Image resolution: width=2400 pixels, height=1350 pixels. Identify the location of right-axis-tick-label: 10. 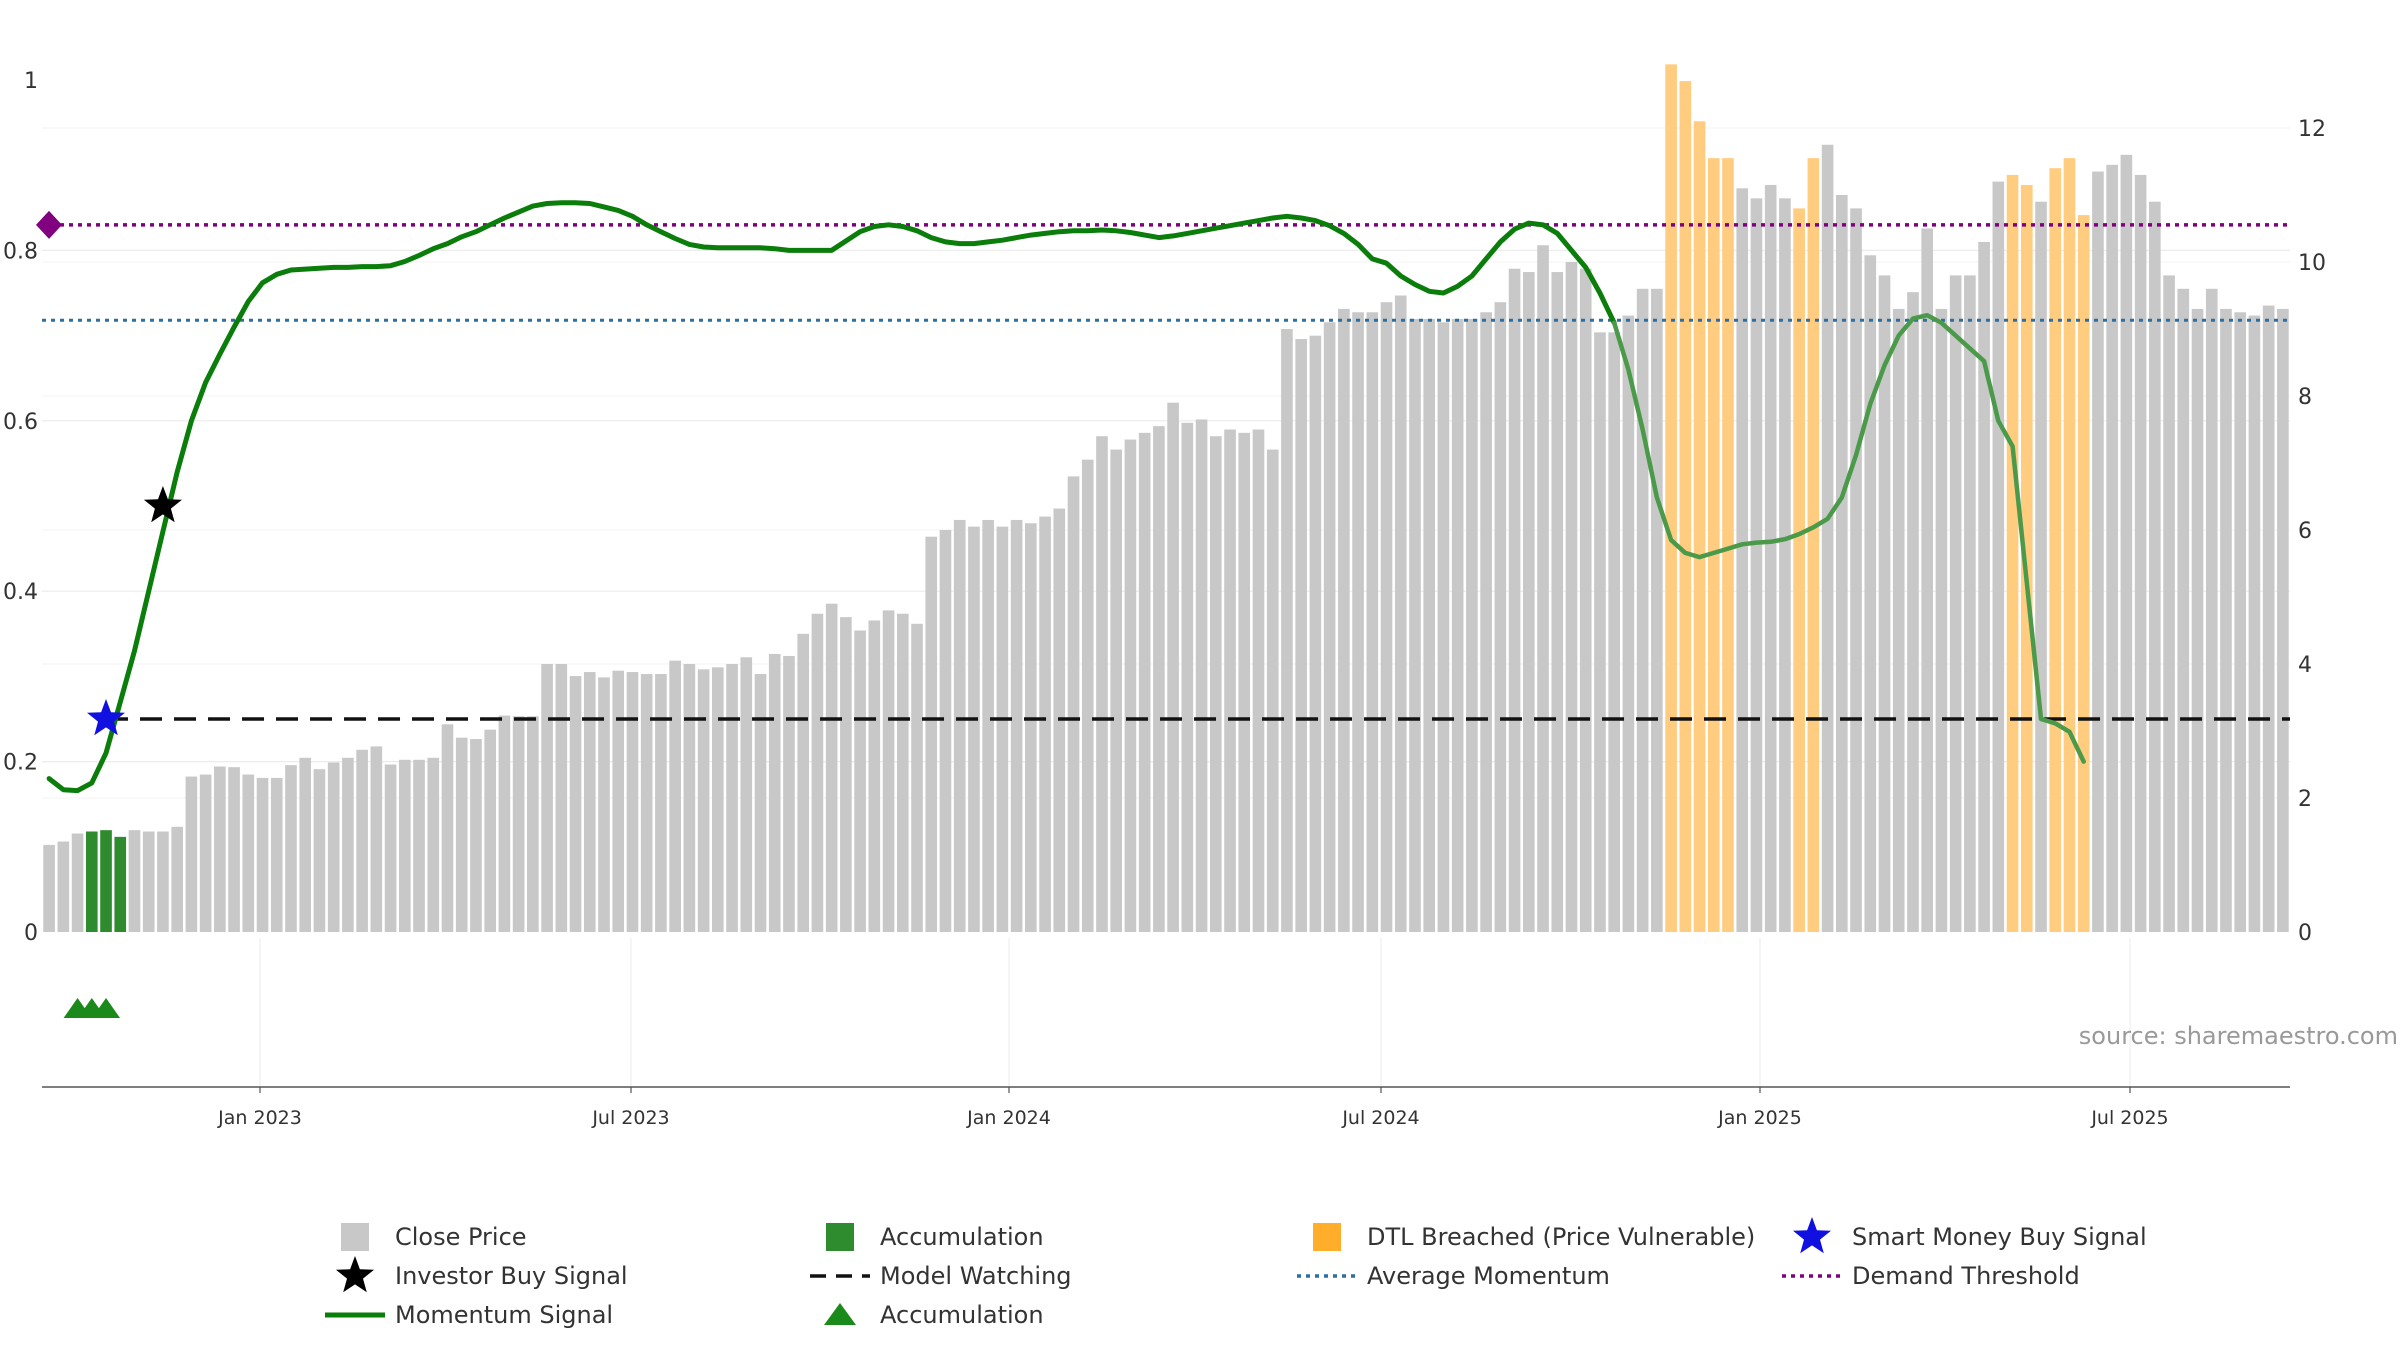
(2312, 263).